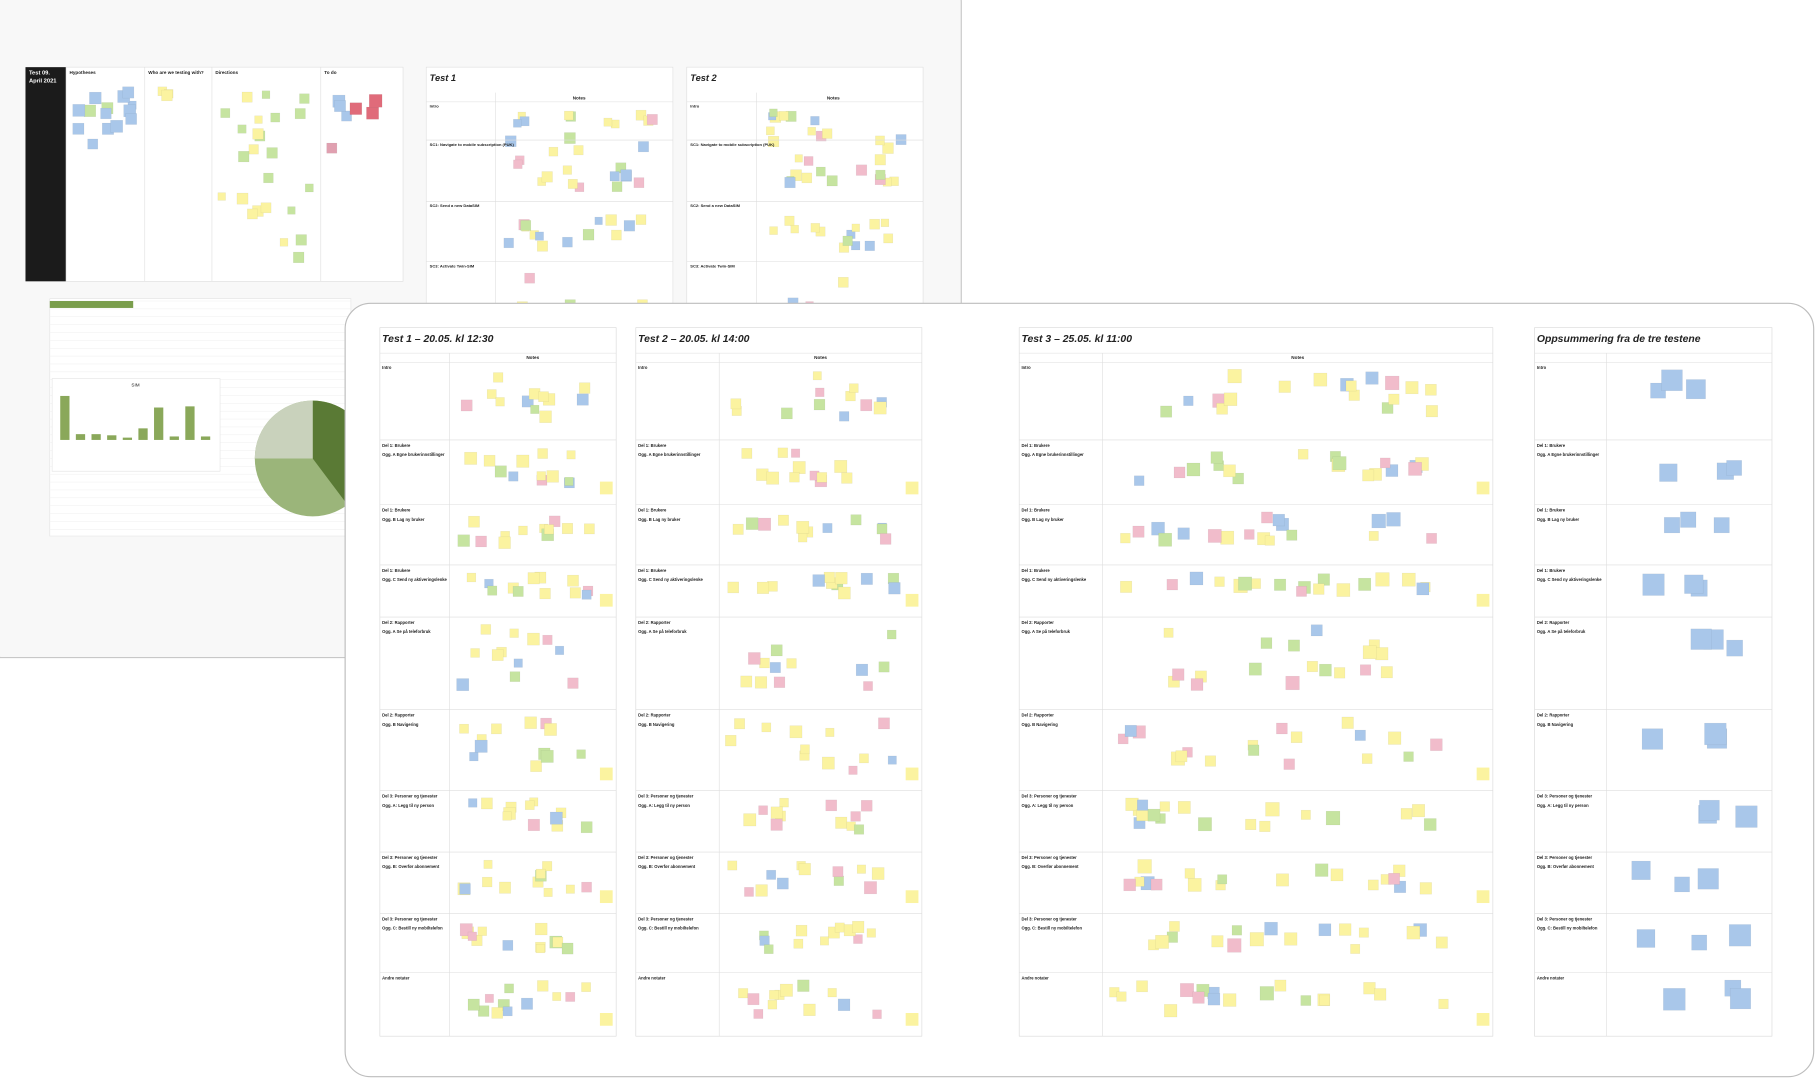  What do you see at coordinates (579, 98) in the screenshot?
I see `notes-header: Notes` at bounding box center [579, 98].